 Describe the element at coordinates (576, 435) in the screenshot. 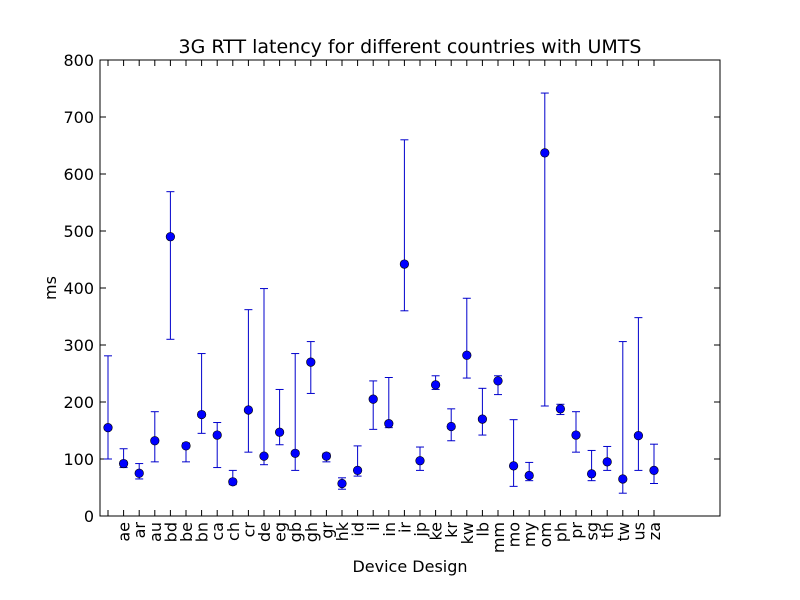

I see `data-point-pr` at that location.